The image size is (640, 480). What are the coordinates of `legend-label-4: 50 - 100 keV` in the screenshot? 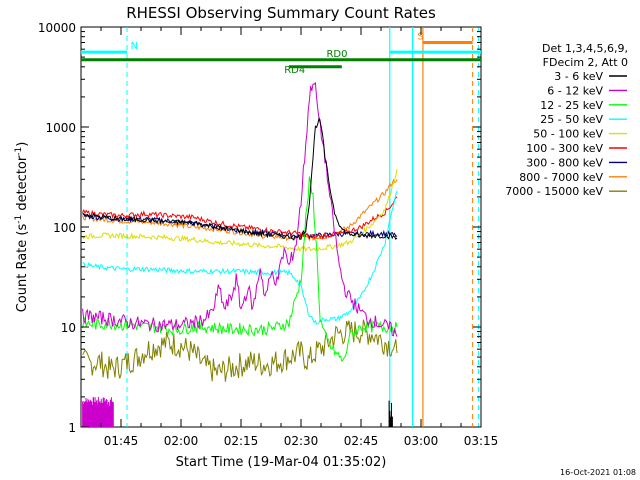 It's located at (568, 134).